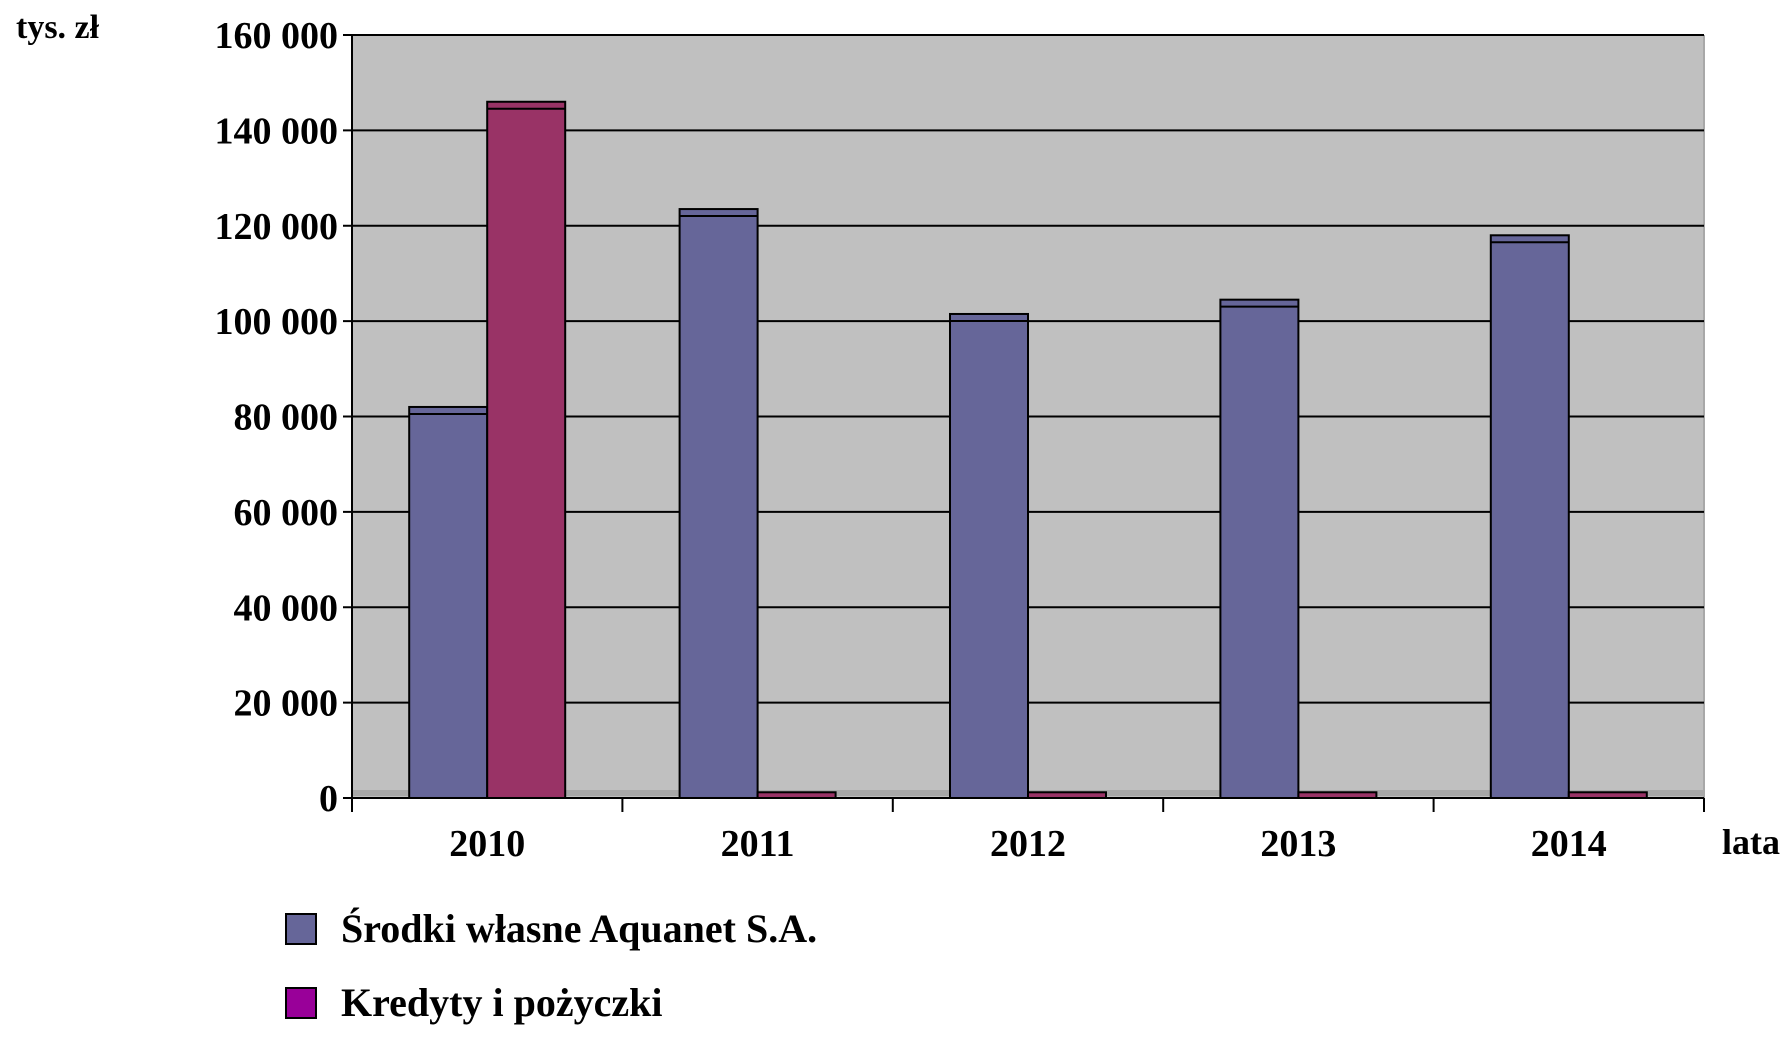 Image resolution: width=1784 pixels, height=1060 pixels. What do you see at coordinates (1298, 844) in the screenshot?
I see `x-tick-label: 2013` at bounding box center [1298, 844].